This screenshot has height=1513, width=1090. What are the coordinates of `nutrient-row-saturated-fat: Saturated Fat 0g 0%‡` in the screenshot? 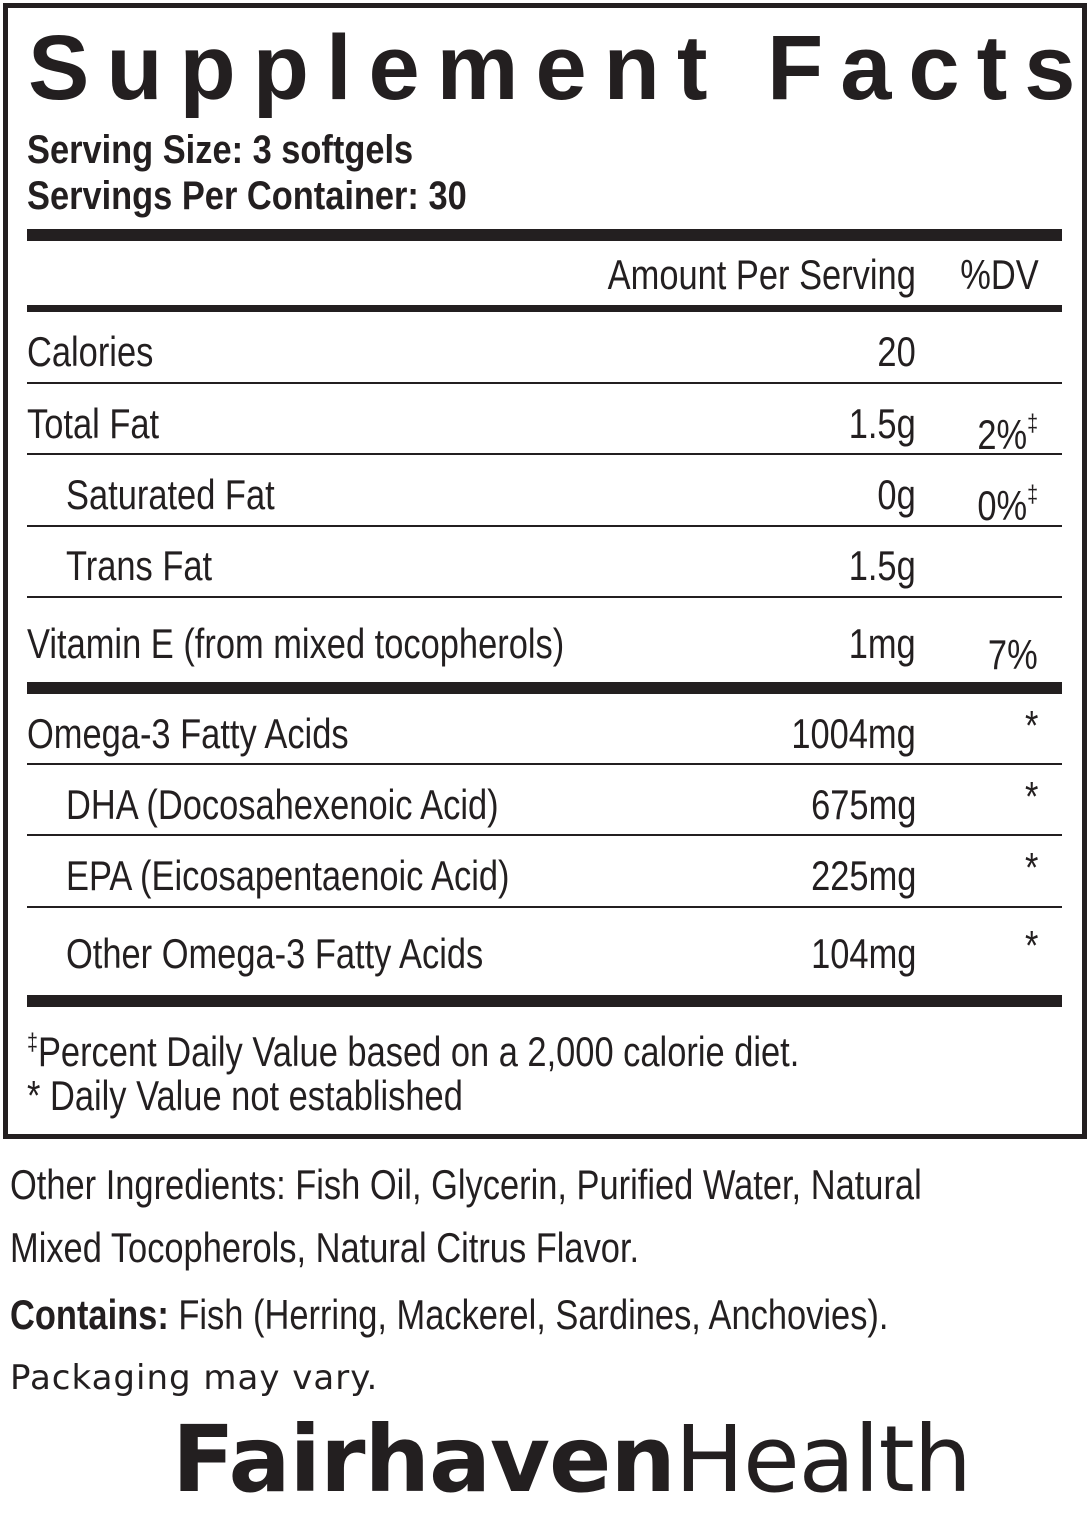 It's located at (544, 497).